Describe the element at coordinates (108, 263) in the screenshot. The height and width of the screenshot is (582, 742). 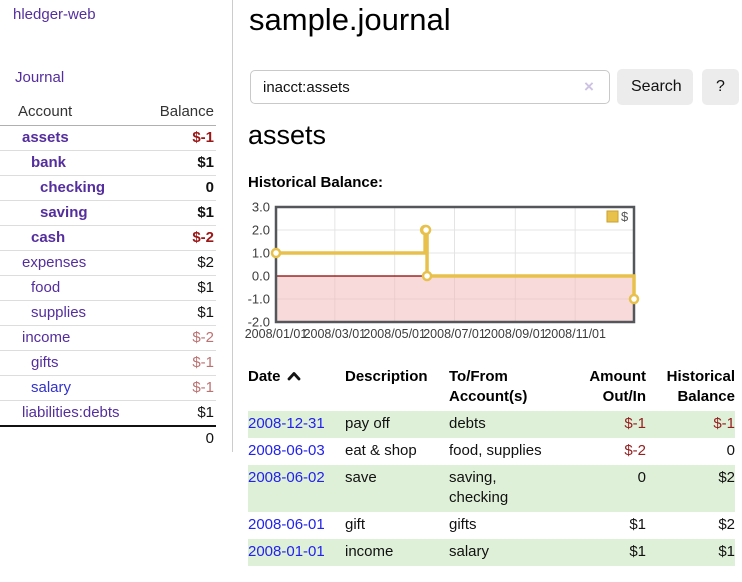
I see `account-row-expenses: expenses $2` at that location.